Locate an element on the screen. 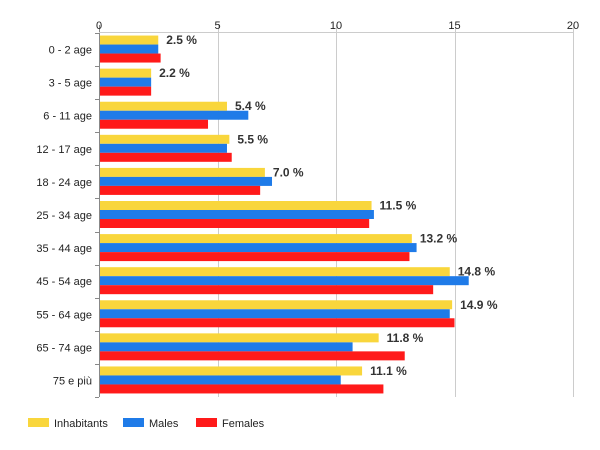 This screenshot has width=600, height=450. category-label: 0 - 2 age is located at coordinates (70, 51).